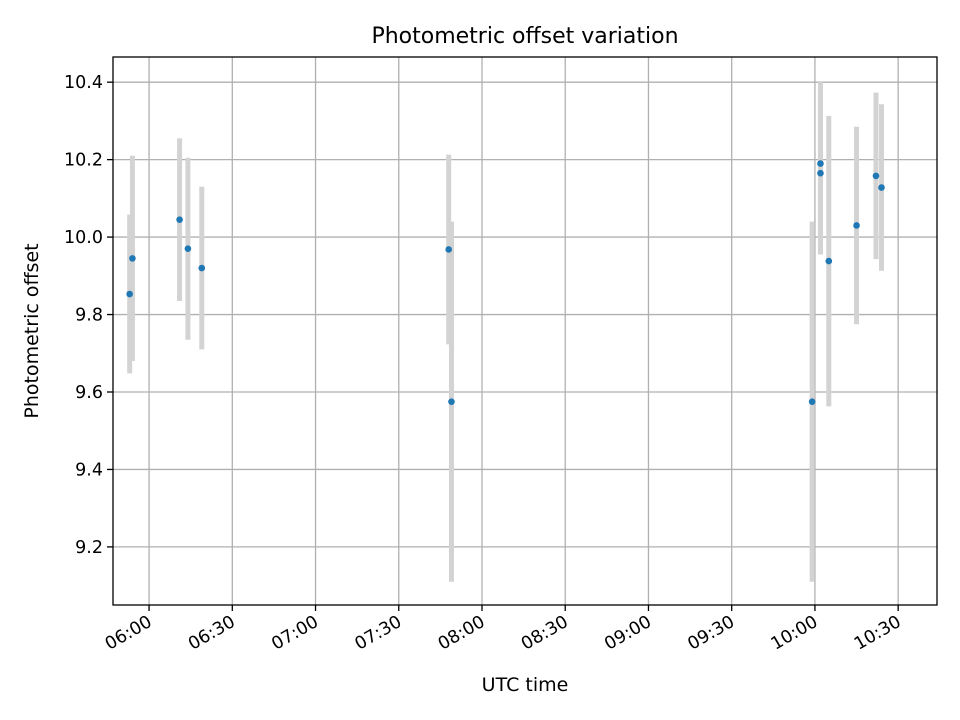 The width and height of the screenshot is (960, 720). What do you see at coordinates (89, 548) in the screenshot?
I see `y-tick-label: 9.2` at bounding box center [89, 548].